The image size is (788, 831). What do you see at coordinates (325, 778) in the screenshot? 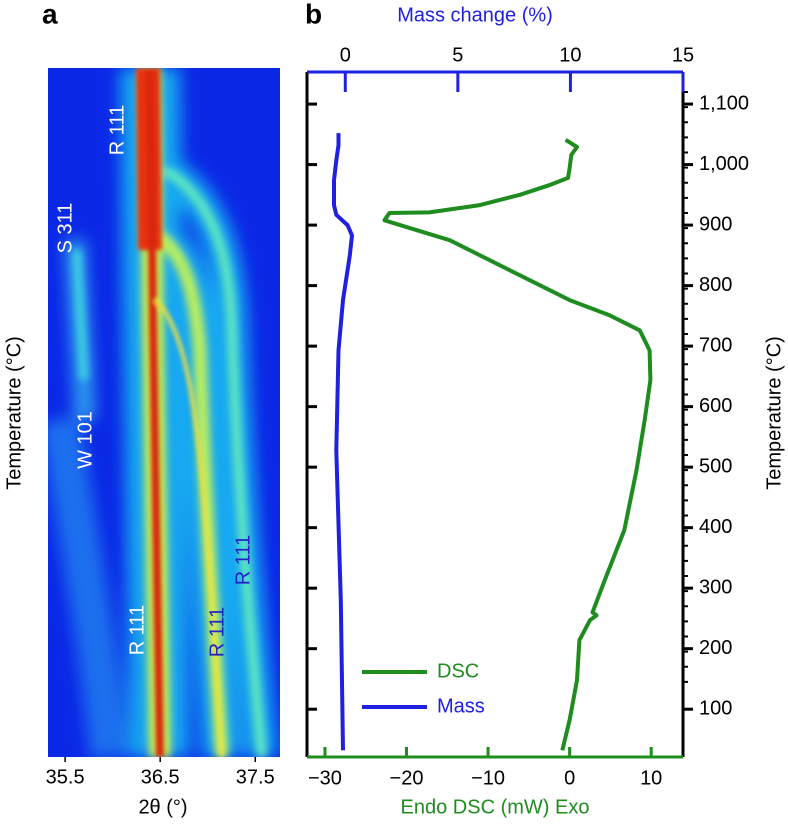
I see `x-tick-label: −30` at bounding box center [325, 778].